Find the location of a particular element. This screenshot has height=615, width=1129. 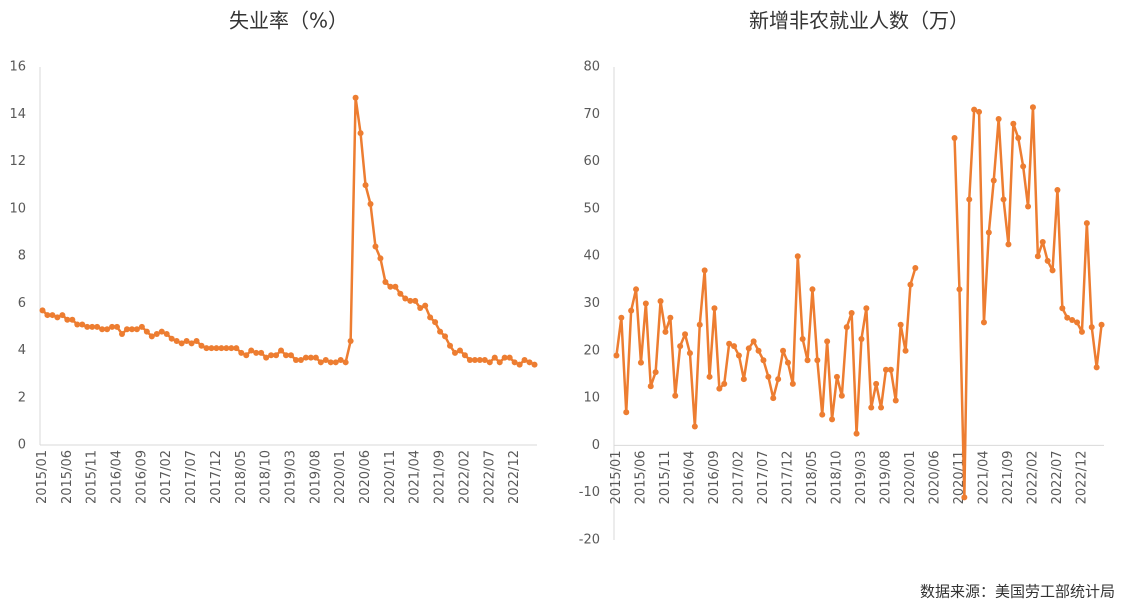

x-tick-label: 2015/01 is located at coordinates (616, 477).